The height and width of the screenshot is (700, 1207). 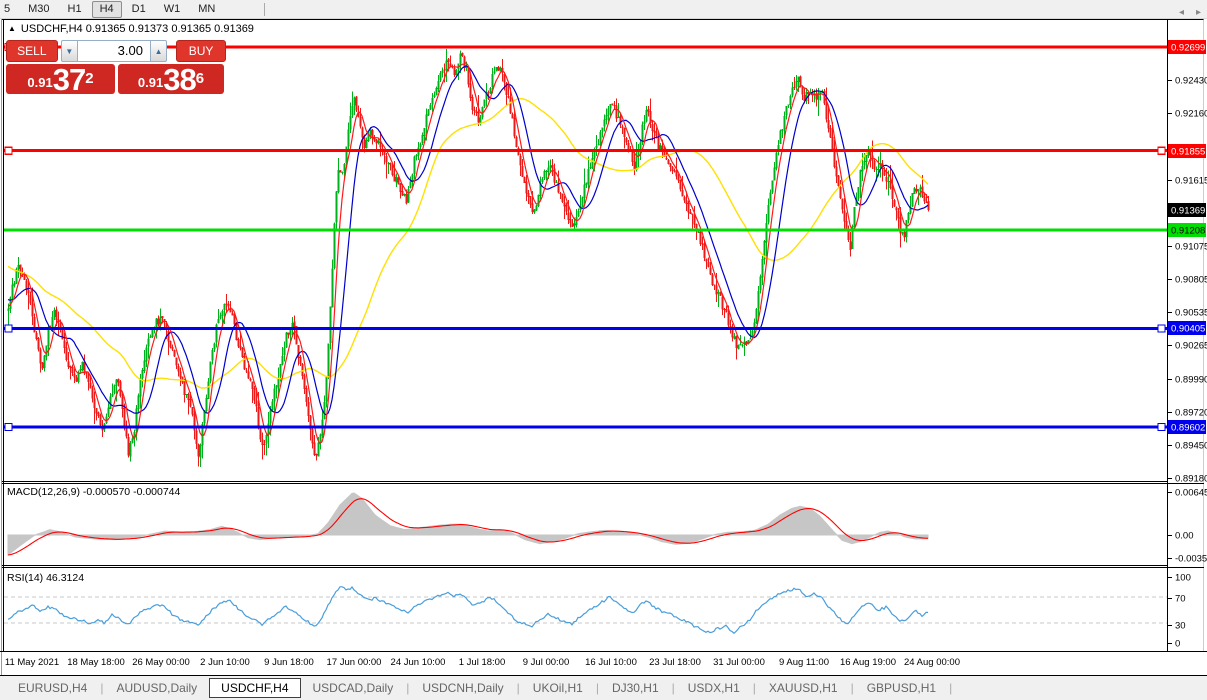 What do you see at coordinates (113, 51) in the screenshot?
I see `volume-input: 3.00` at bounding box center [113, 51].